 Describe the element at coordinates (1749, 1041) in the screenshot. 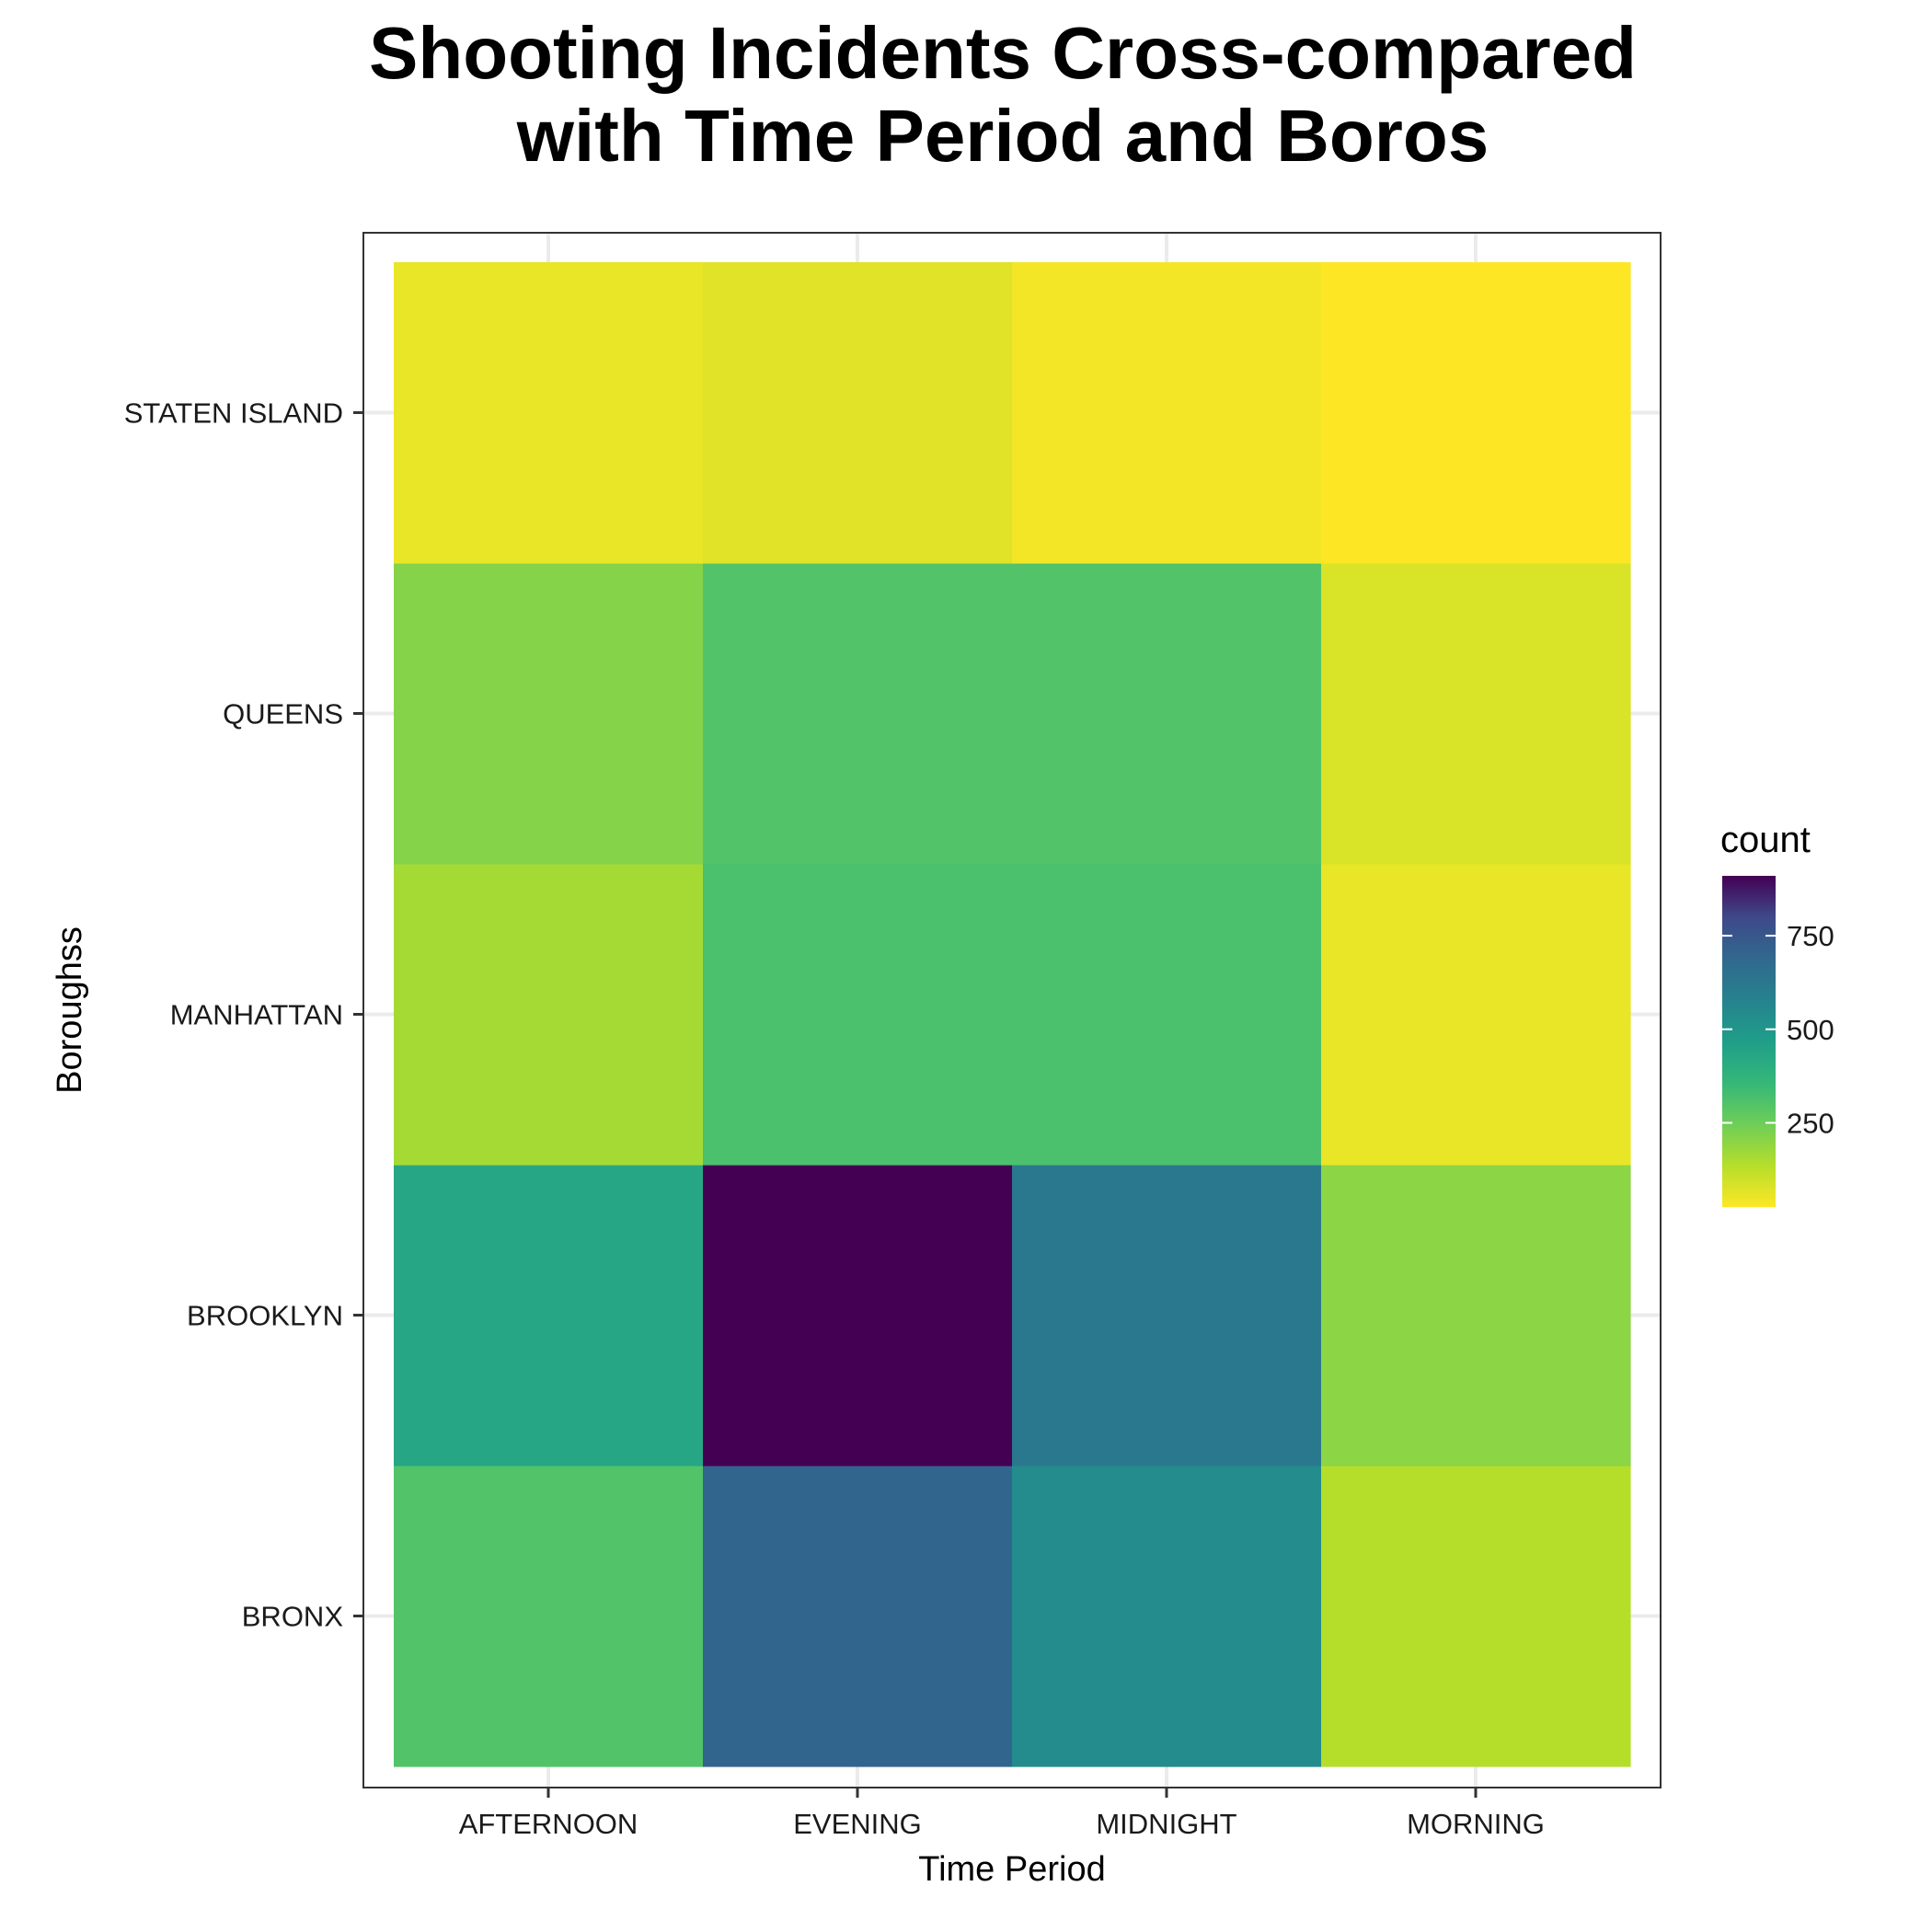

I see `legend-colorbar` at that location.